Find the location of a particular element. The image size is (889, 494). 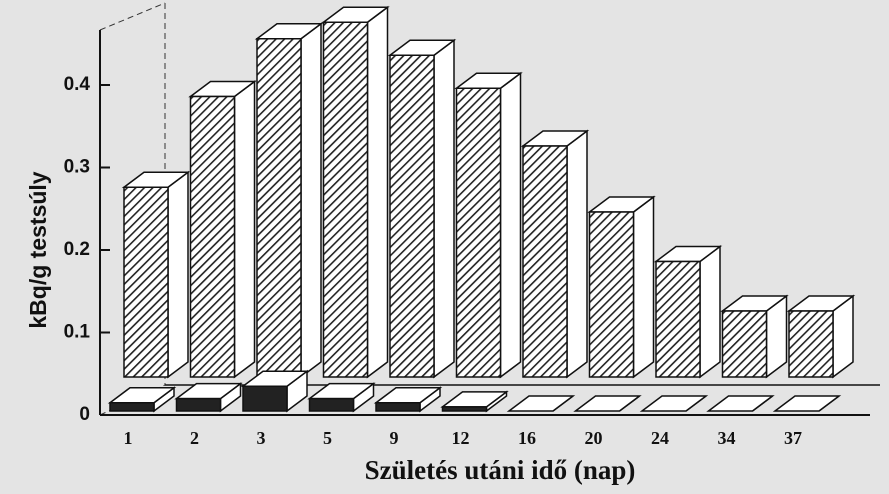

x-tick-label: 37 is located at coordinates (793, 438).